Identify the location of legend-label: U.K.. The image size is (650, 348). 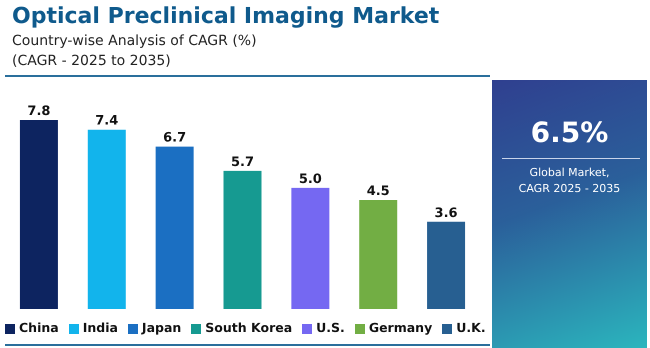
(471, 327).